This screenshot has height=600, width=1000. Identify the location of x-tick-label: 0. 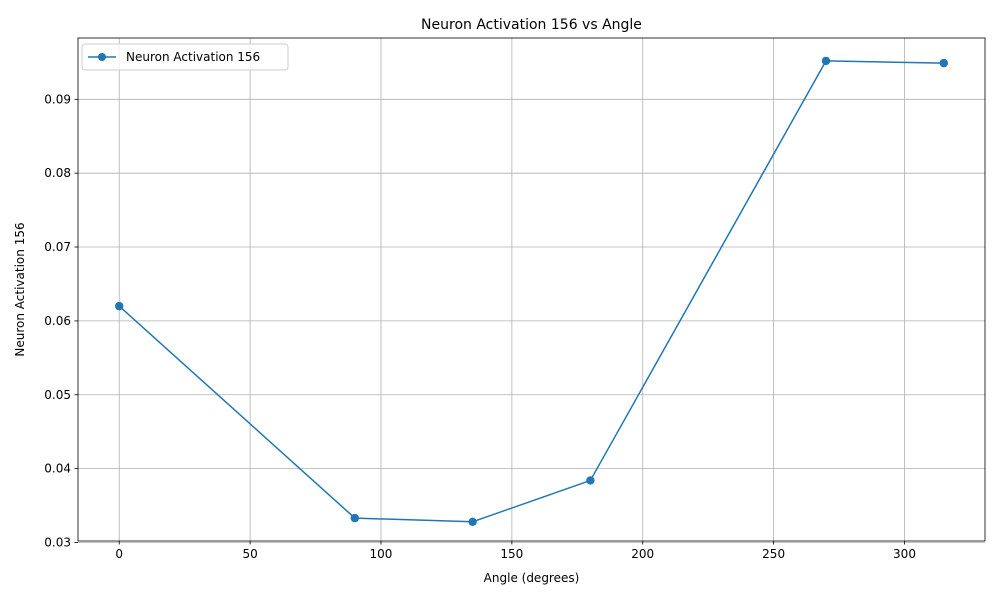
(119, 554).